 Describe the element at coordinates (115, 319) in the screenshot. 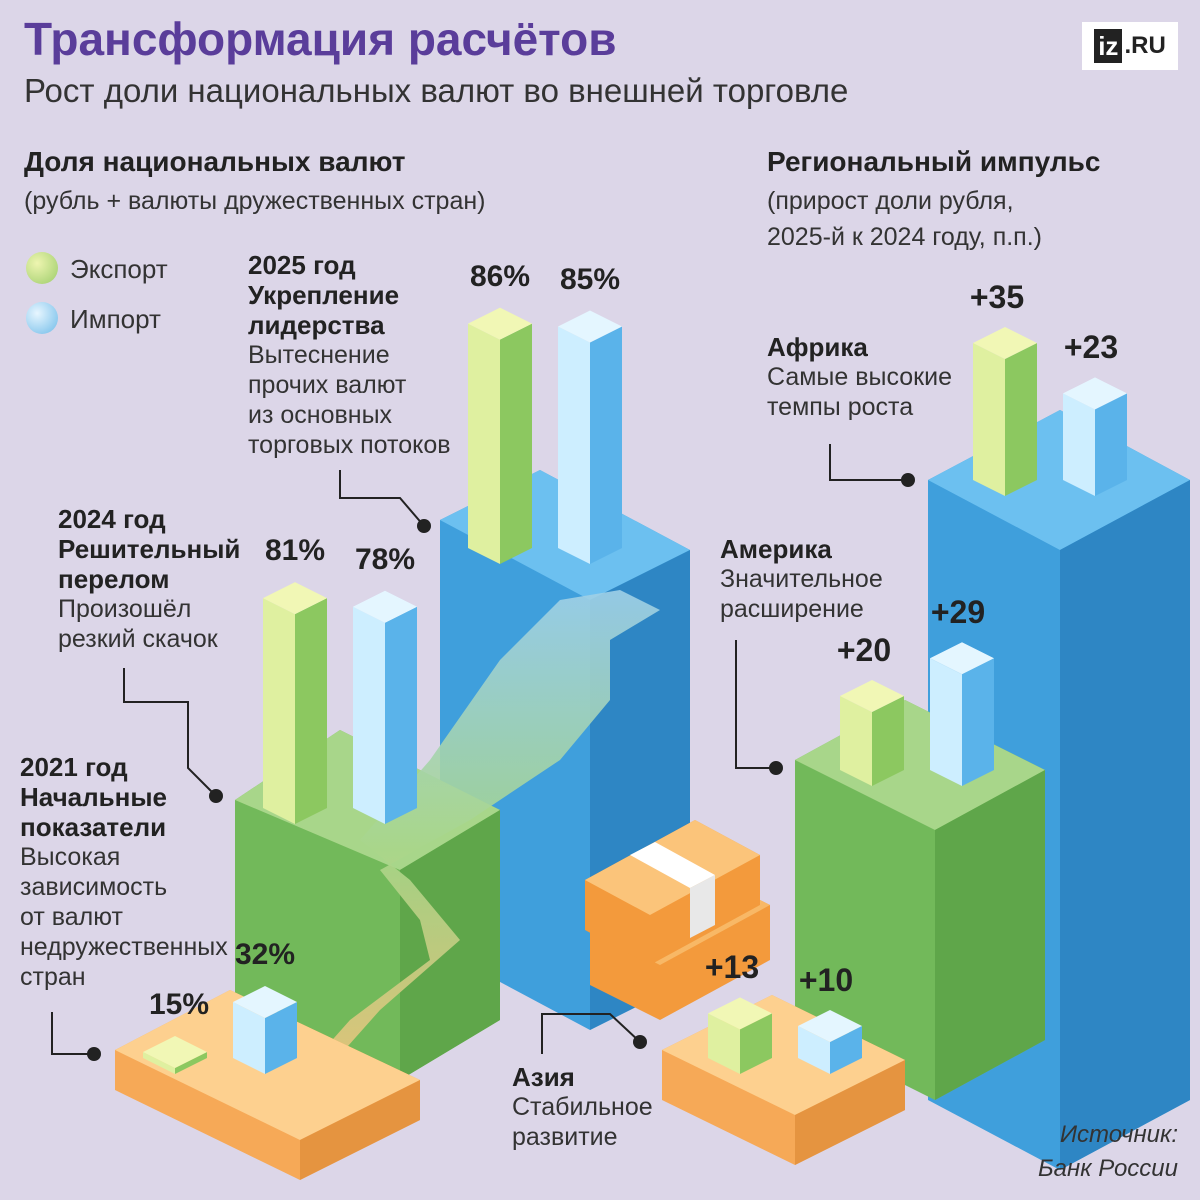

I see `legend-import-label: Импорт` at that location.